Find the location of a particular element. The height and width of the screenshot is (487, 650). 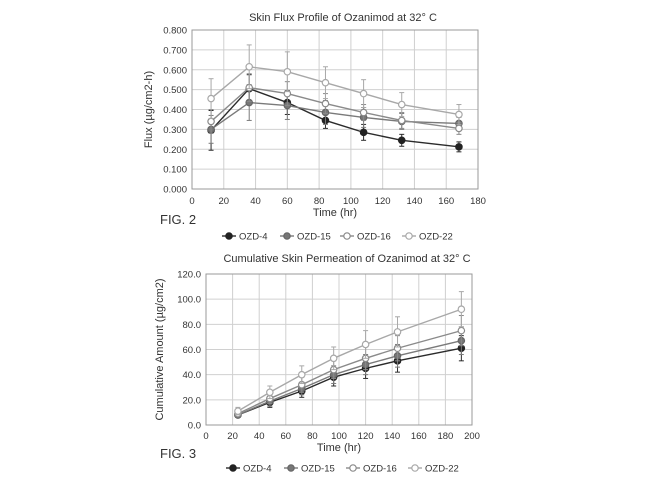

y-tick-label: 0.400 is located at coordinates (175, 110).